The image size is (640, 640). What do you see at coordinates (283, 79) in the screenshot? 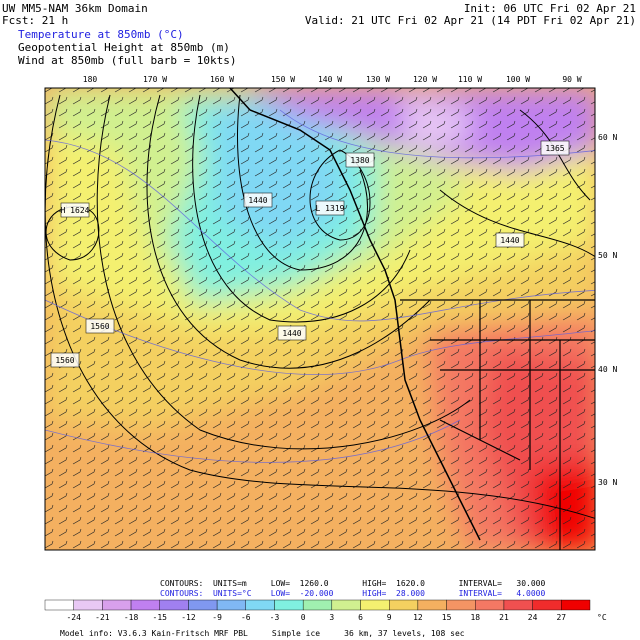
I see `longitude-label: 150 W` at bounding box center [283, 79].